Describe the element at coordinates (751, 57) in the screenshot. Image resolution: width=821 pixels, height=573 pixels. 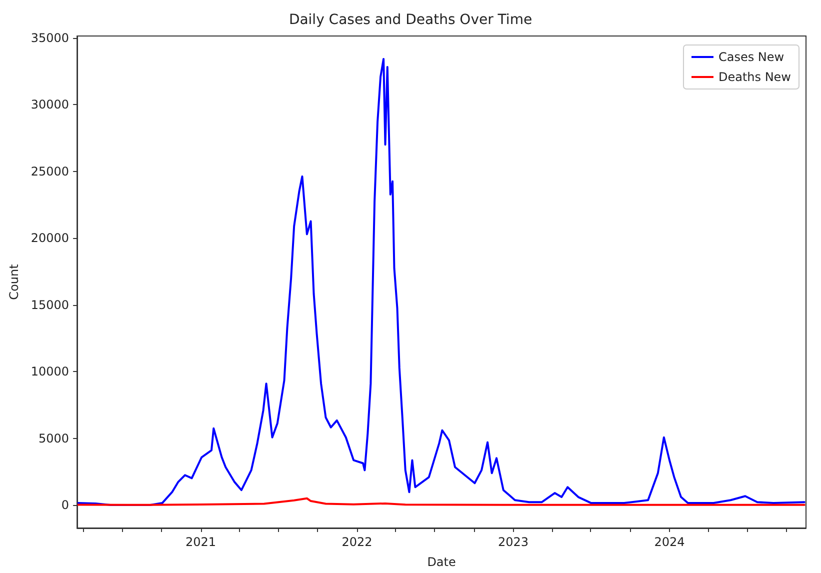
I see `legend-label: Cases New` at that location.